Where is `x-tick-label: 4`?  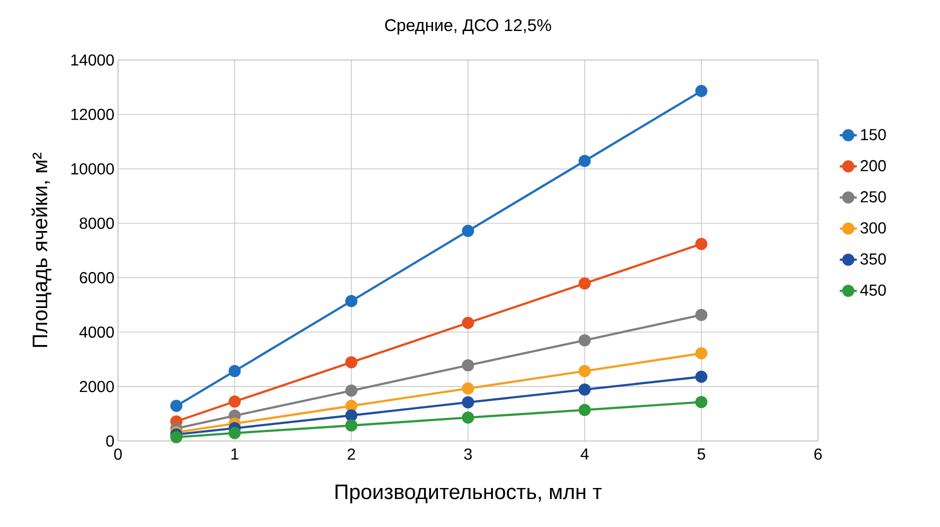
x-tick-label: 4 is located at coordinates (584, 454).